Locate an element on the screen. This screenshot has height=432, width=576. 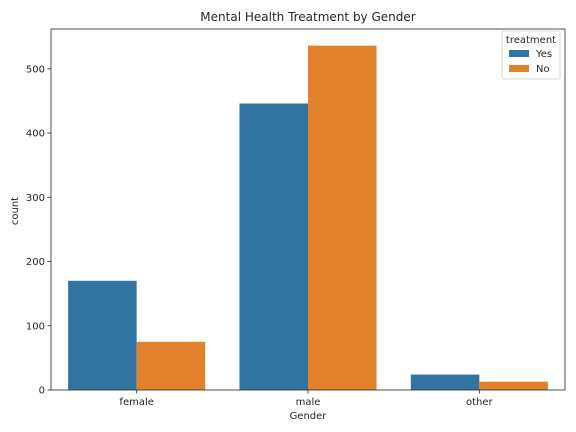
bar-male-yes is located at coordinates (273, 246).